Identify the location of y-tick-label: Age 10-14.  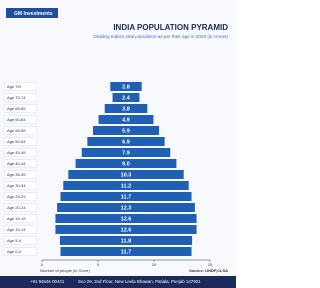
(16, 229).